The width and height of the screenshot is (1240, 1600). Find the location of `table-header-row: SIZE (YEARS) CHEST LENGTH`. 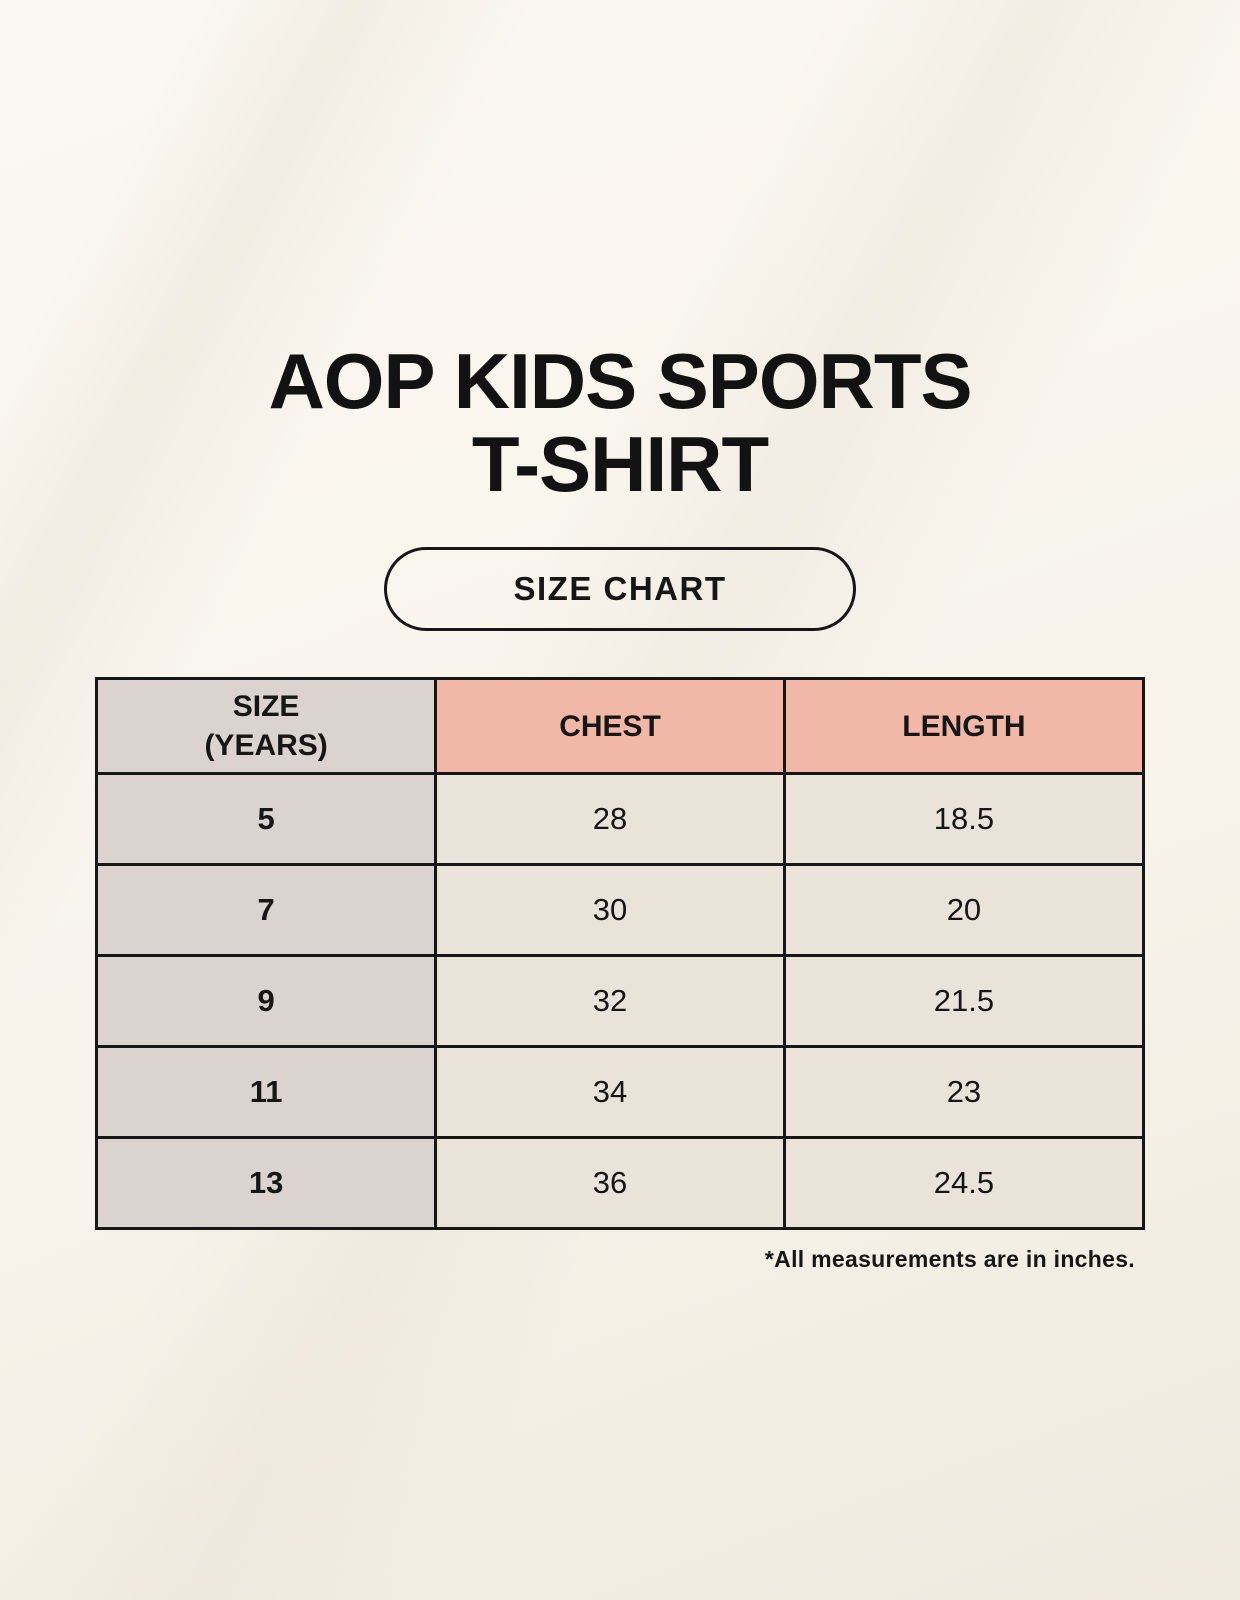

table-header-row: SIZE (YEARS) CHEST LENGTH is located at coordinates (620, 726).